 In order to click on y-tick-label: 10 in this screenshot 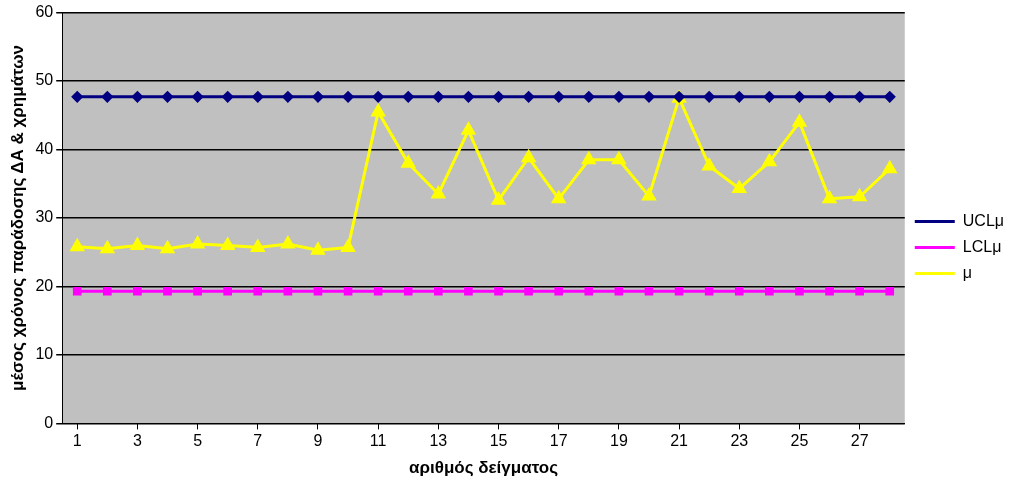, I will do `click(44, 354)`.